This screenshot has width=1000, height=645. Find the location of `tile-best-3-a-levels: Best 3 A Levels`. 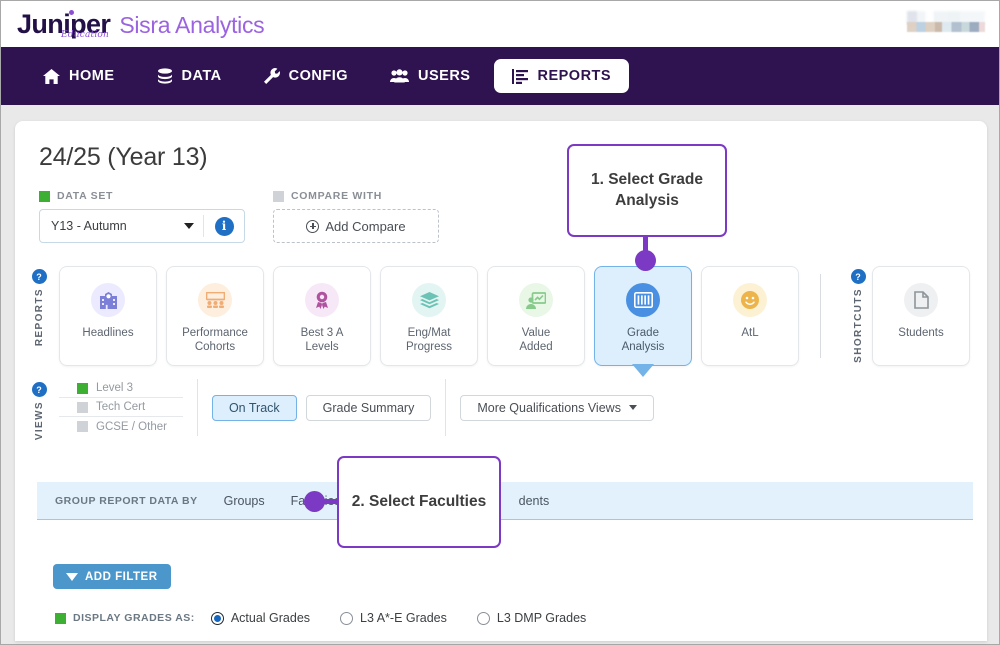

tile-best-3-a-levels: Best 3 A Levels is located at coordinates (322, 316).